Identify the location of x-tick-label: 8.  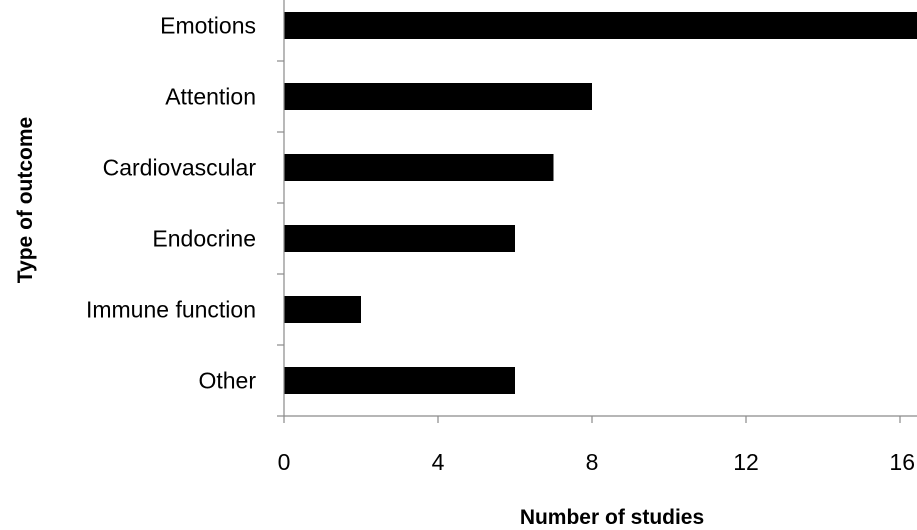
(592, 462).